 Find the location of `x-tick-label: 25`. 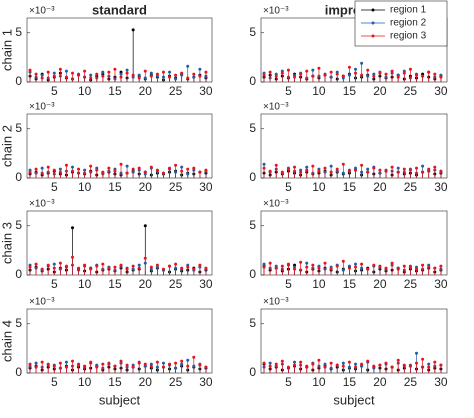

x-tick-label: 25 is located at coordinates (411, 284).